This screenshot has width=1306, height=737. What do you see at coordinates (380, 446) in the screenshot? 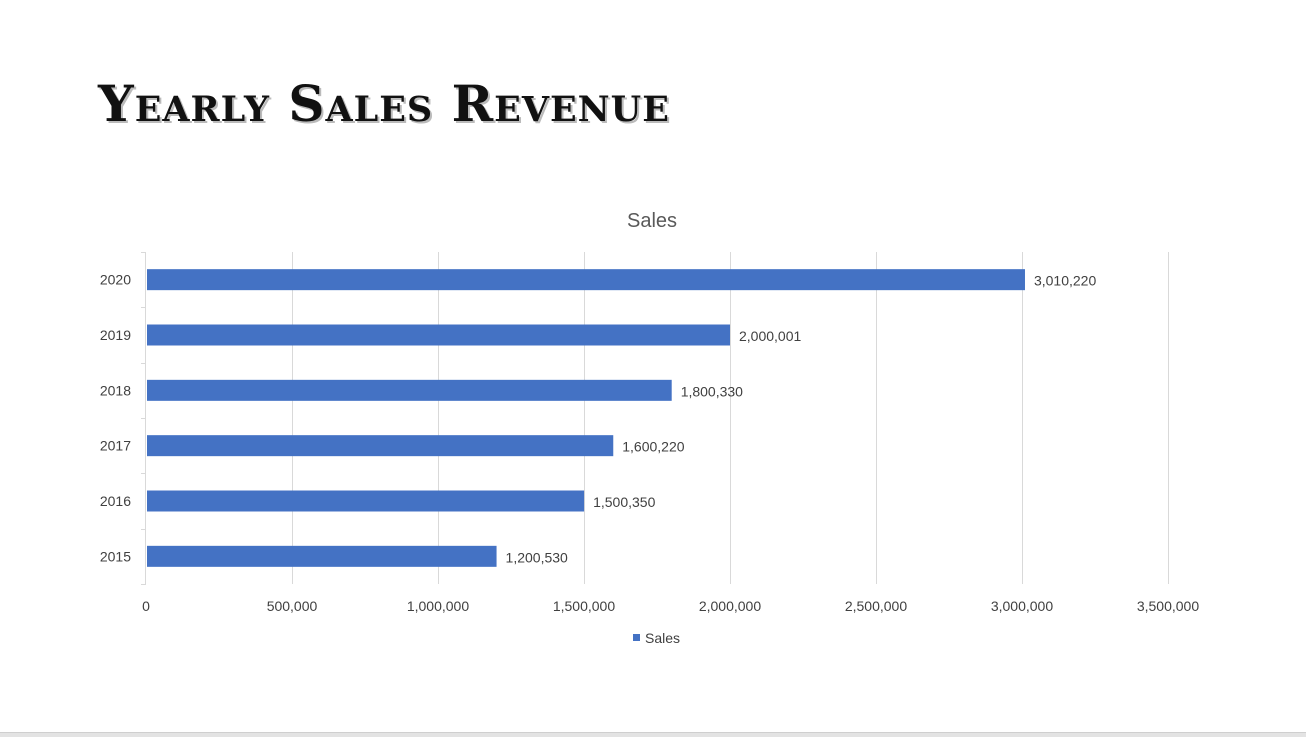
I see `bar-2017` at bounding box center [380, 446].